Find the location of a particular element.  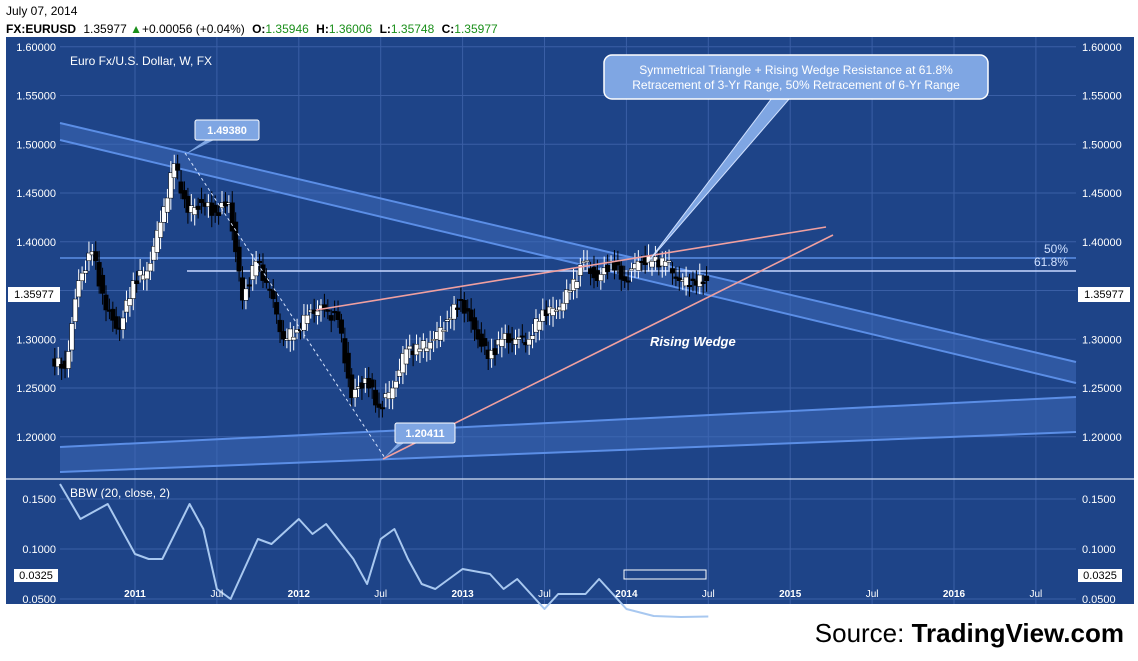

y-tick-label-left: 1.20000 is located at coordinates (36, 438).